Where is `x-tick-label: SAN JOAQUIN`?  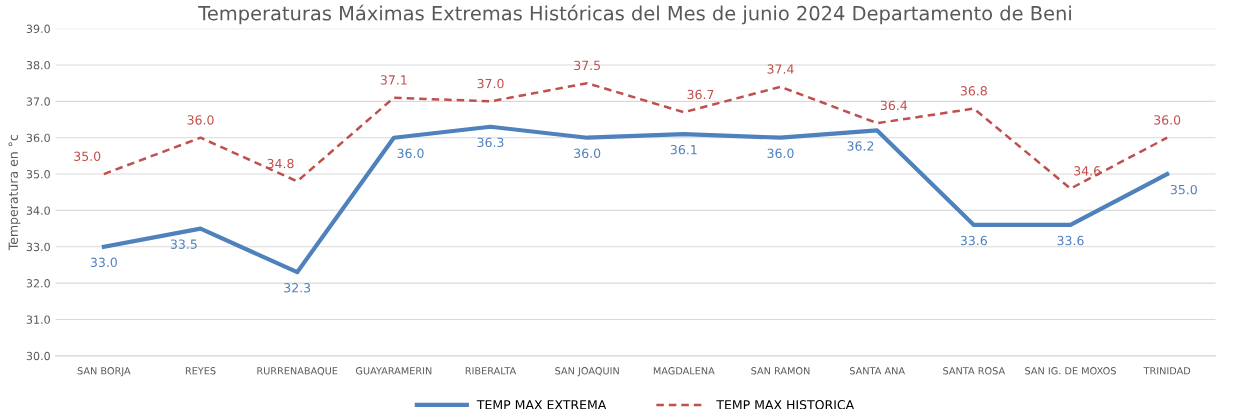
x-tick-label: SAN JOAQUIN is located at coordinates (587, 372).